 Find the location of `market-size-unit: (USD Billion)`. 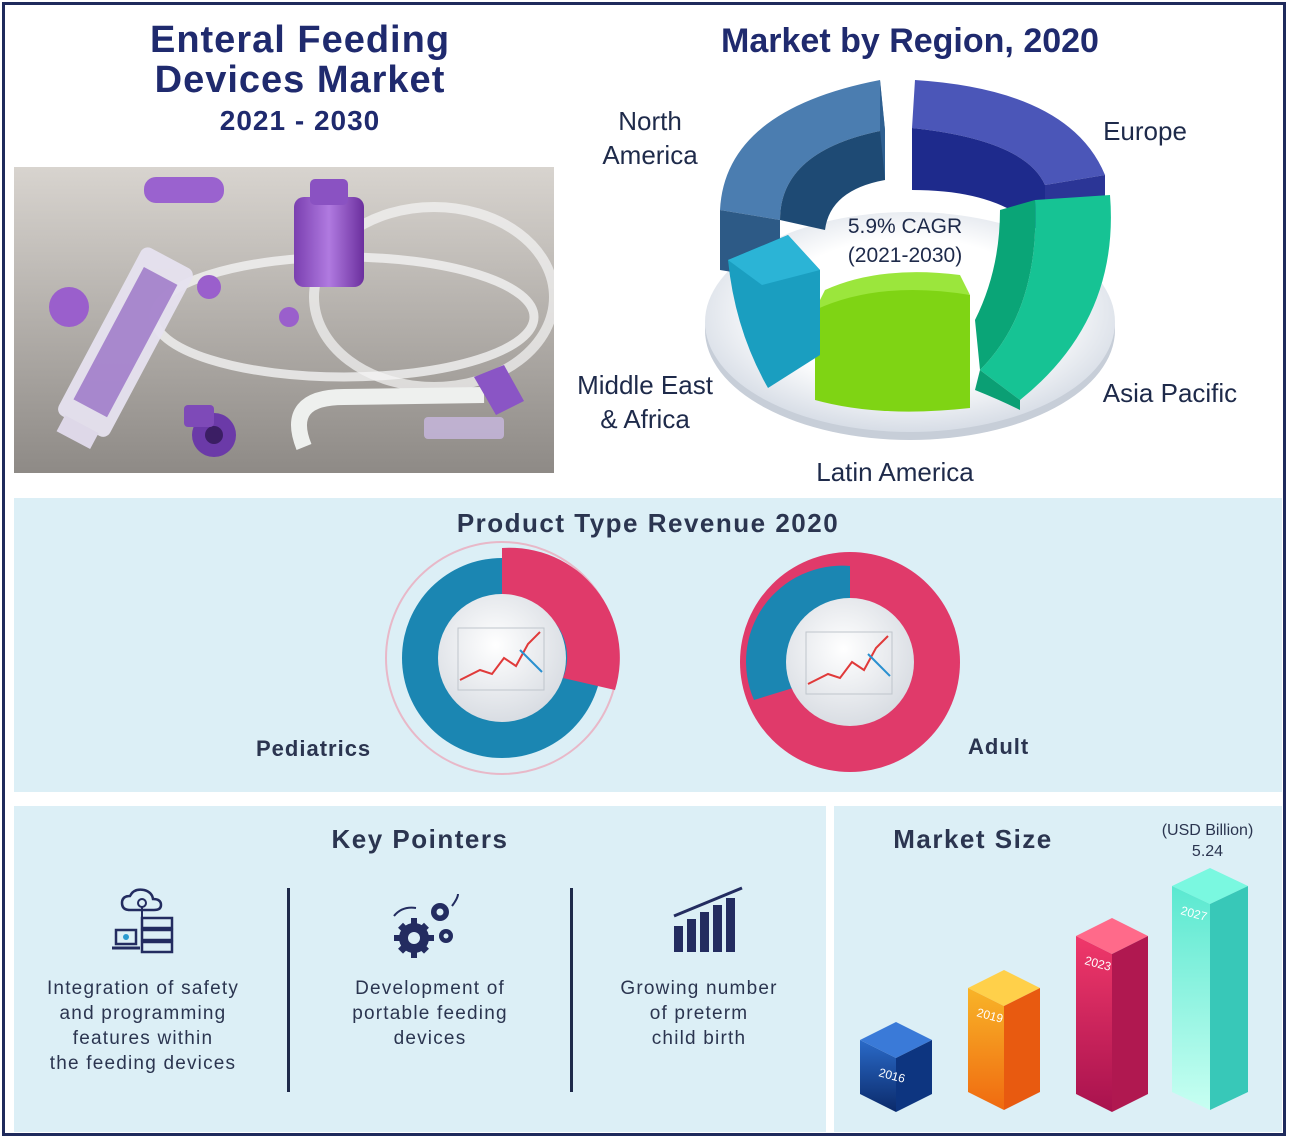

market-size-unit: (USD Billion) is located at coordinates (1207, 830).